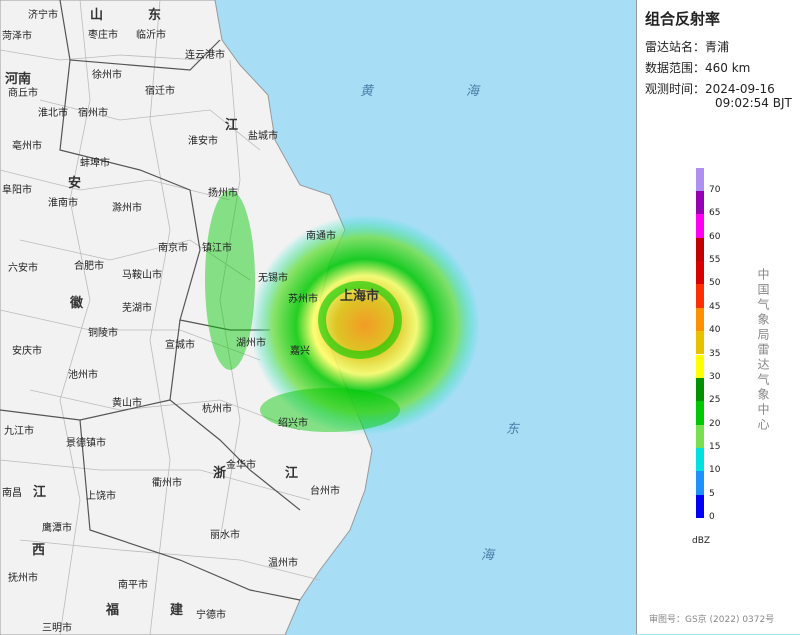  What do you see at coordinates (77, 303) in the screenshot?
I see `place-label: 徽` at bounding box center [77, 303].